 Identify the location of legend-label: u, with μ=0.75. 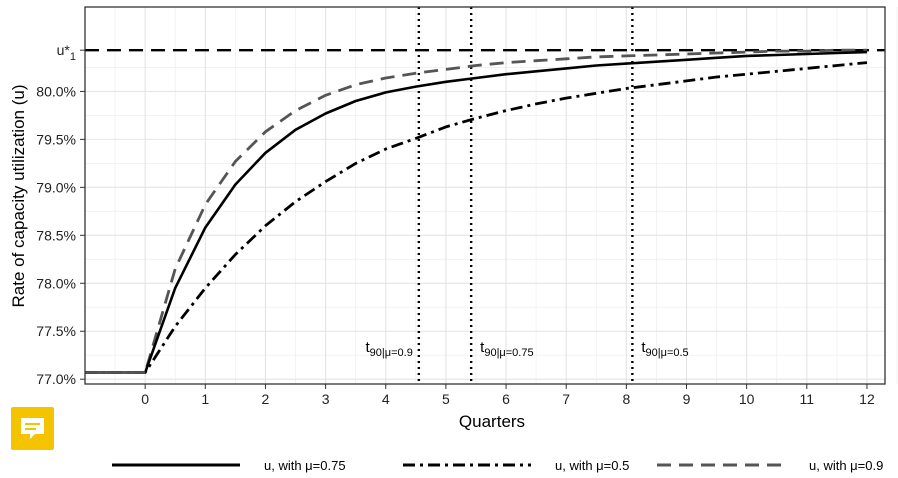
(305, 465).